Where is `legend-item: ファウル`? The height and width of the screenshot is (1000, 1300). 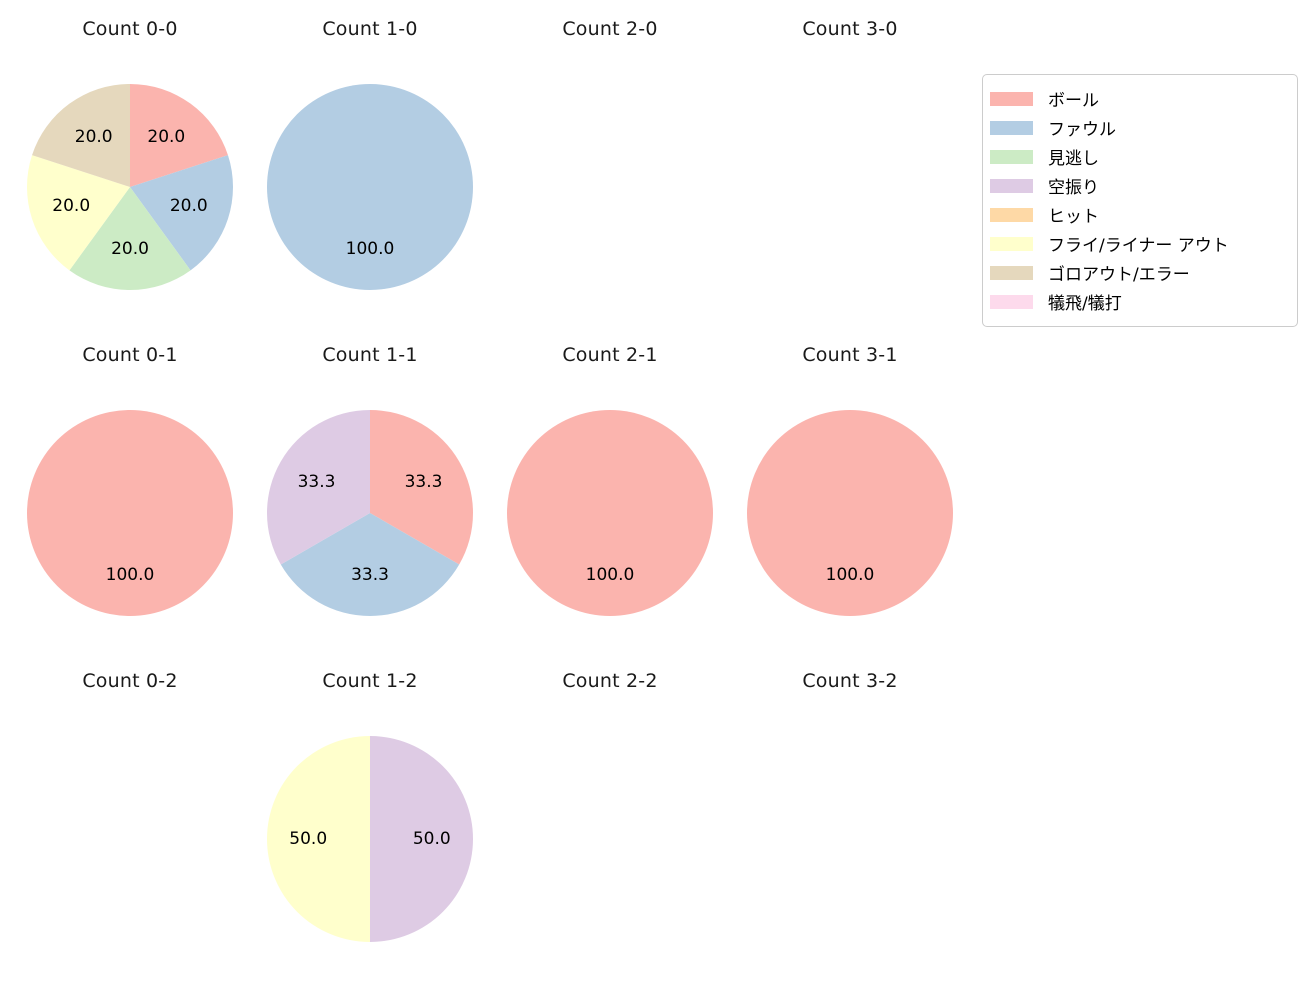
legend-item: ファウル is located at coordinates (1138, 127).